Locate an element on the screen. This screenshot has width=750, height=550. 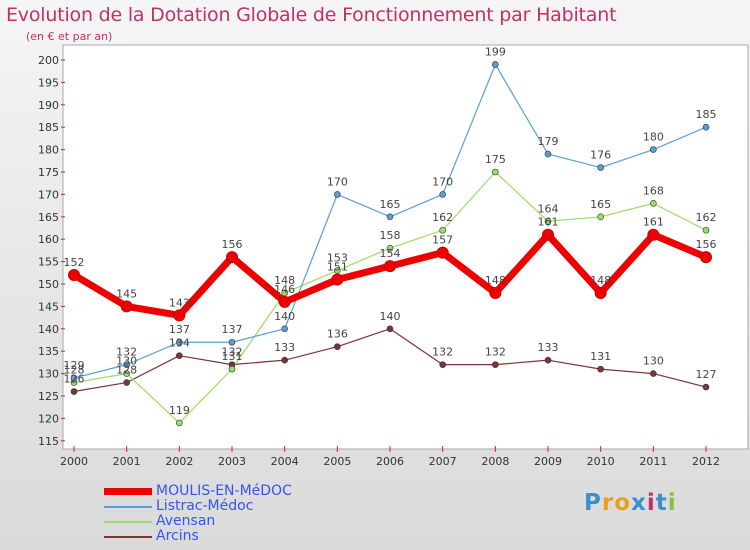
data-label: 131 is located at coordinates (232, 356).